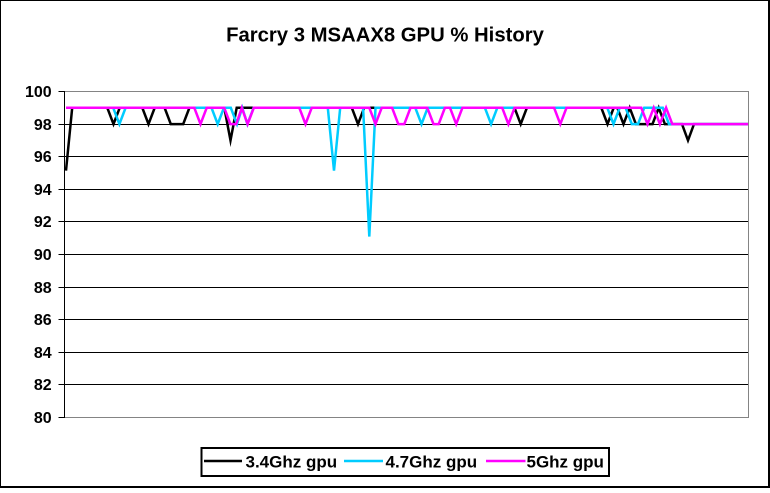  What do you see at coordinates (43, 255) in the screenshot?
I see `svg-text: 90` at bounding box center [43, 255].